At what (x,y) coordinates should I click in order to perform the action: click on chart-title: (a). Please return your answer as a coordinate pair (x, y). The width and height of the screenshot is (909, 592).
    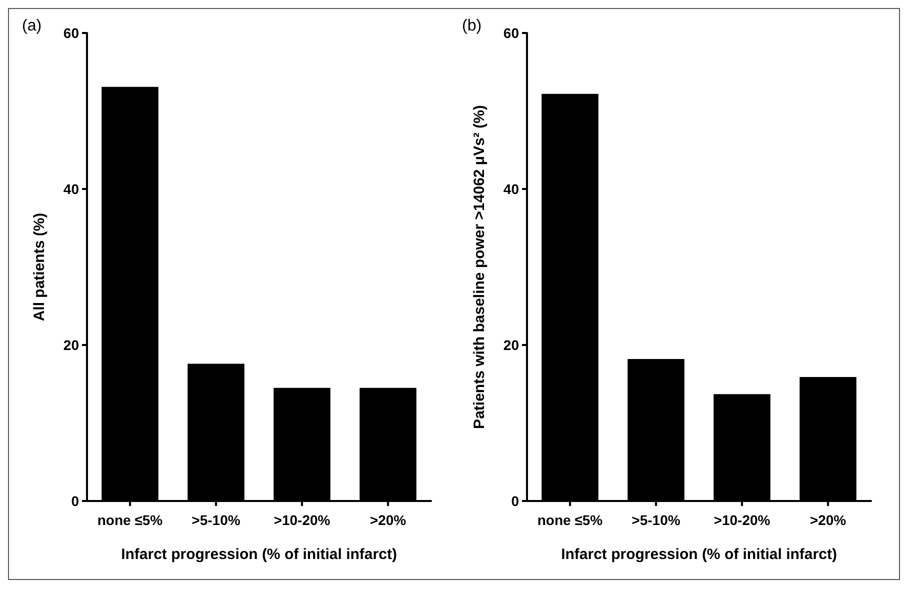
    Looking at the image, I should click on (32, 26).